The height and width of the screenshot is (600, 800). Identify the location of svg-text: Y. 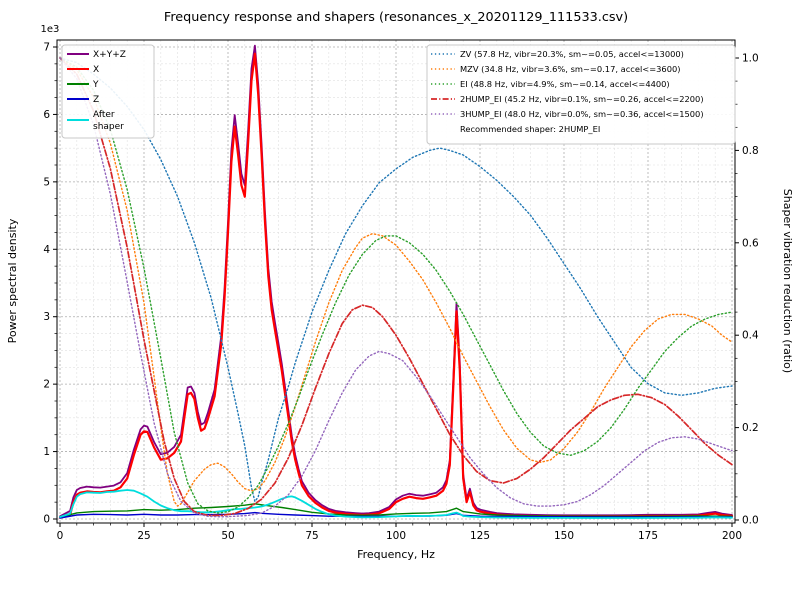
(95, 85).